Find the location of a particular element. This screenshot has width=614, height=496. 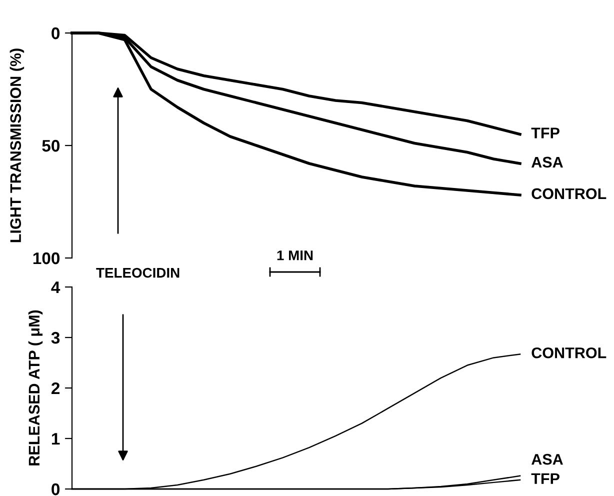

y-tick-label: 4 is located at coordinates (55, 288).